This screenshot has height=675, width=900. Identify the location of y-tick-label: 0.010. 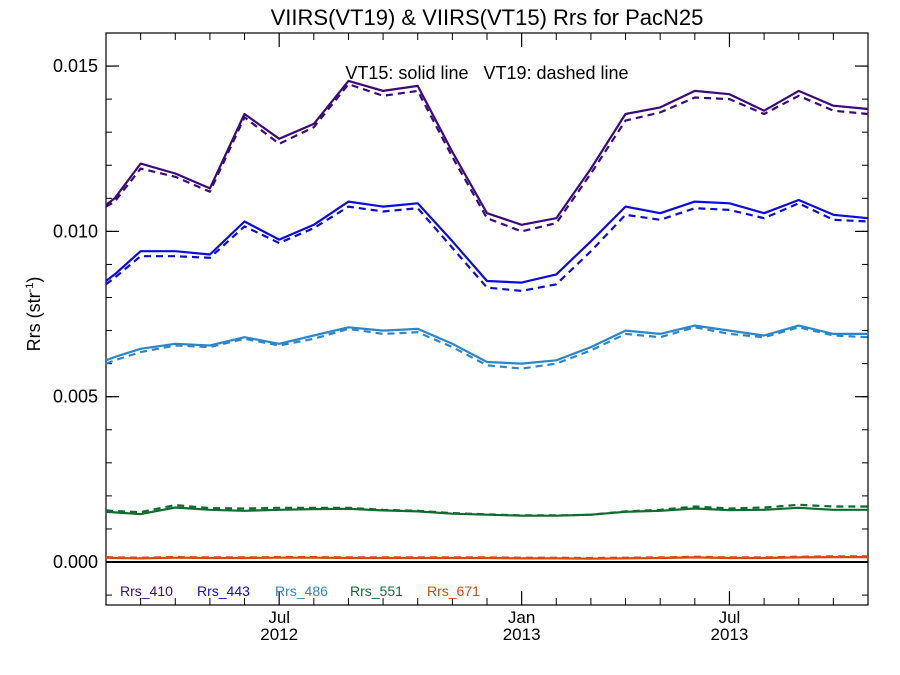
(75, 231).